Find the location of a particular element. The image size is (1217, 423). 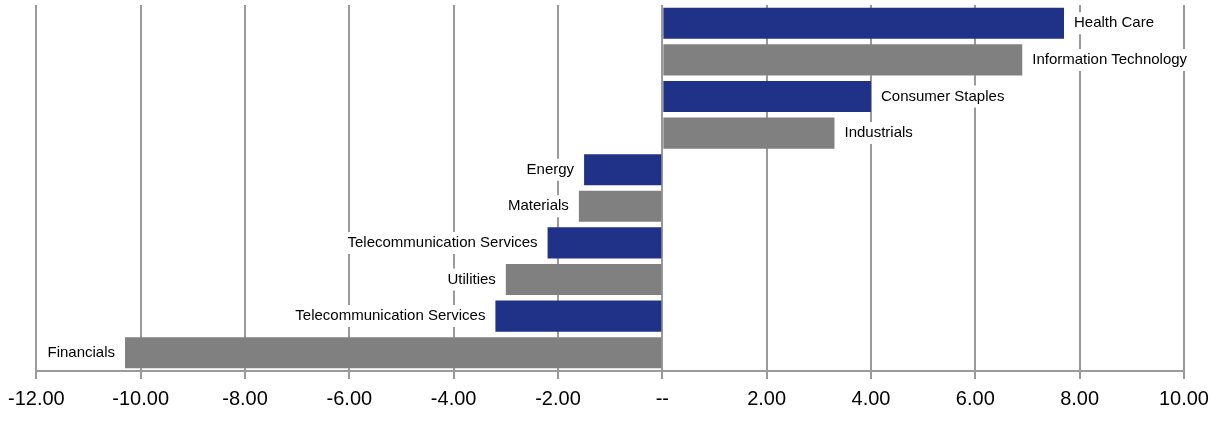

y-tick-label: Financials is located at coordinates (81, 351).